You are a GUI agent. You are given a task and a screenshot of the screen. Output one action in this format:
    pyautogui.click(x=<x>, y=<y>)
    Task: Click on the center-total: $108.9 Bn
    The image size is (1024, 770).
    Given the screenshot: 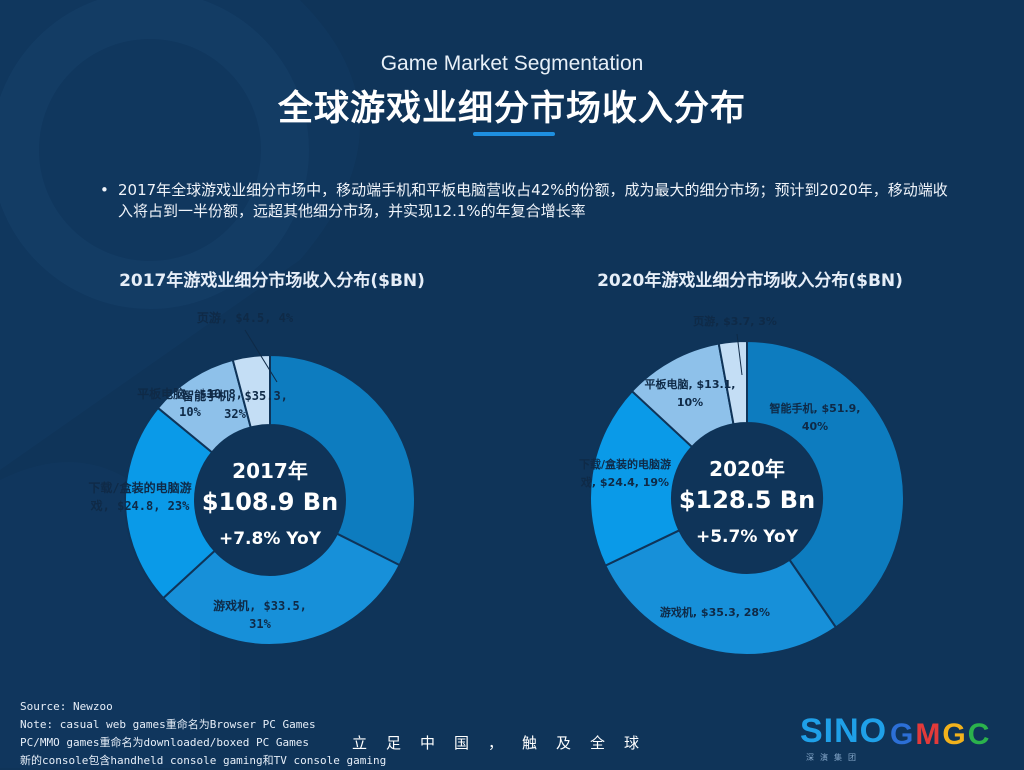 What is the action you would take?
    pyautogui.click(x=270, y=502)
    